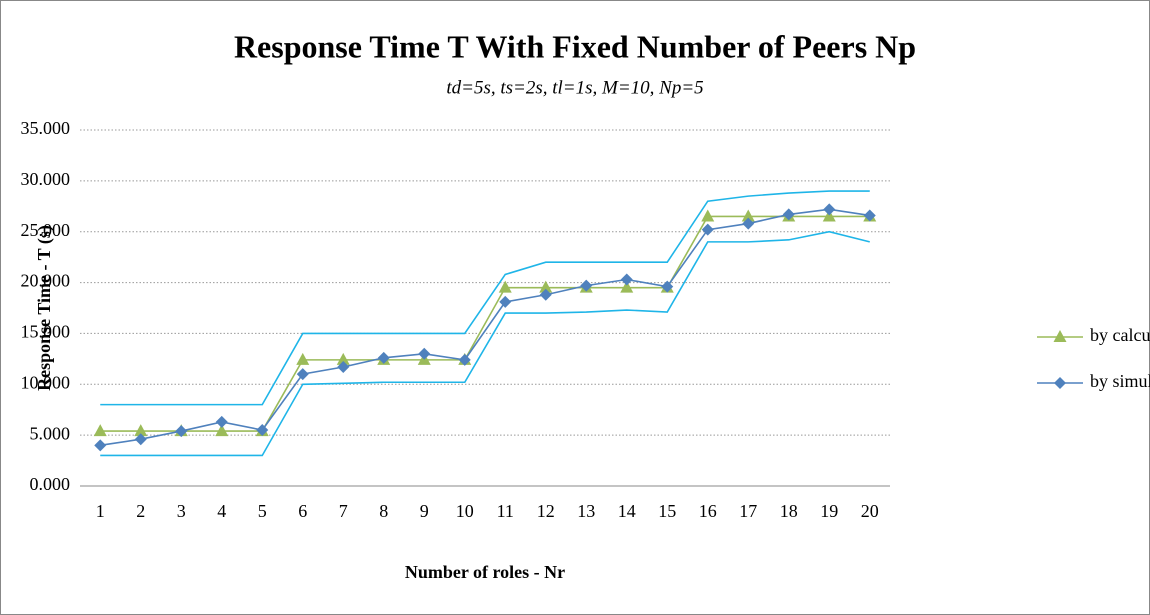 The width and height of the screenshot is (1150, 615). I want to click on x-tick-label: 13, so click(586, 511).